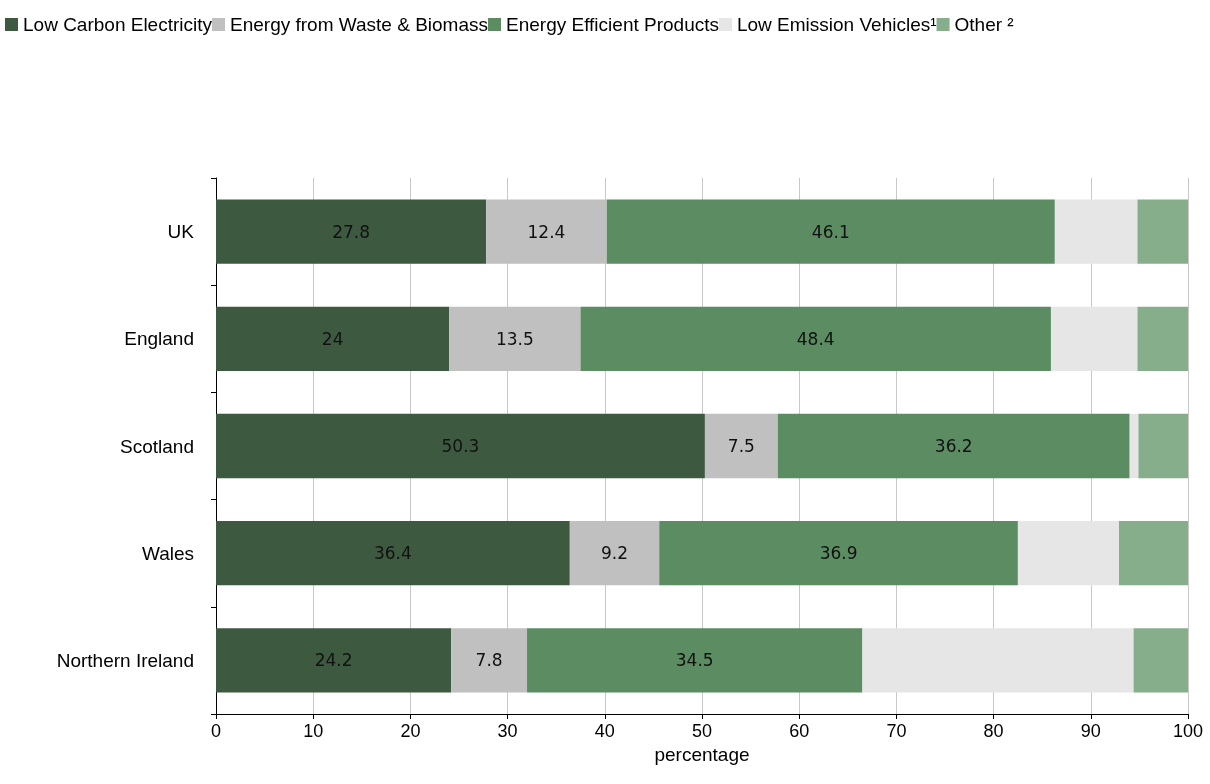 This screenshot has height=784, width=1210. I want to click on y-tick-label: Wales, so click(167, 553).